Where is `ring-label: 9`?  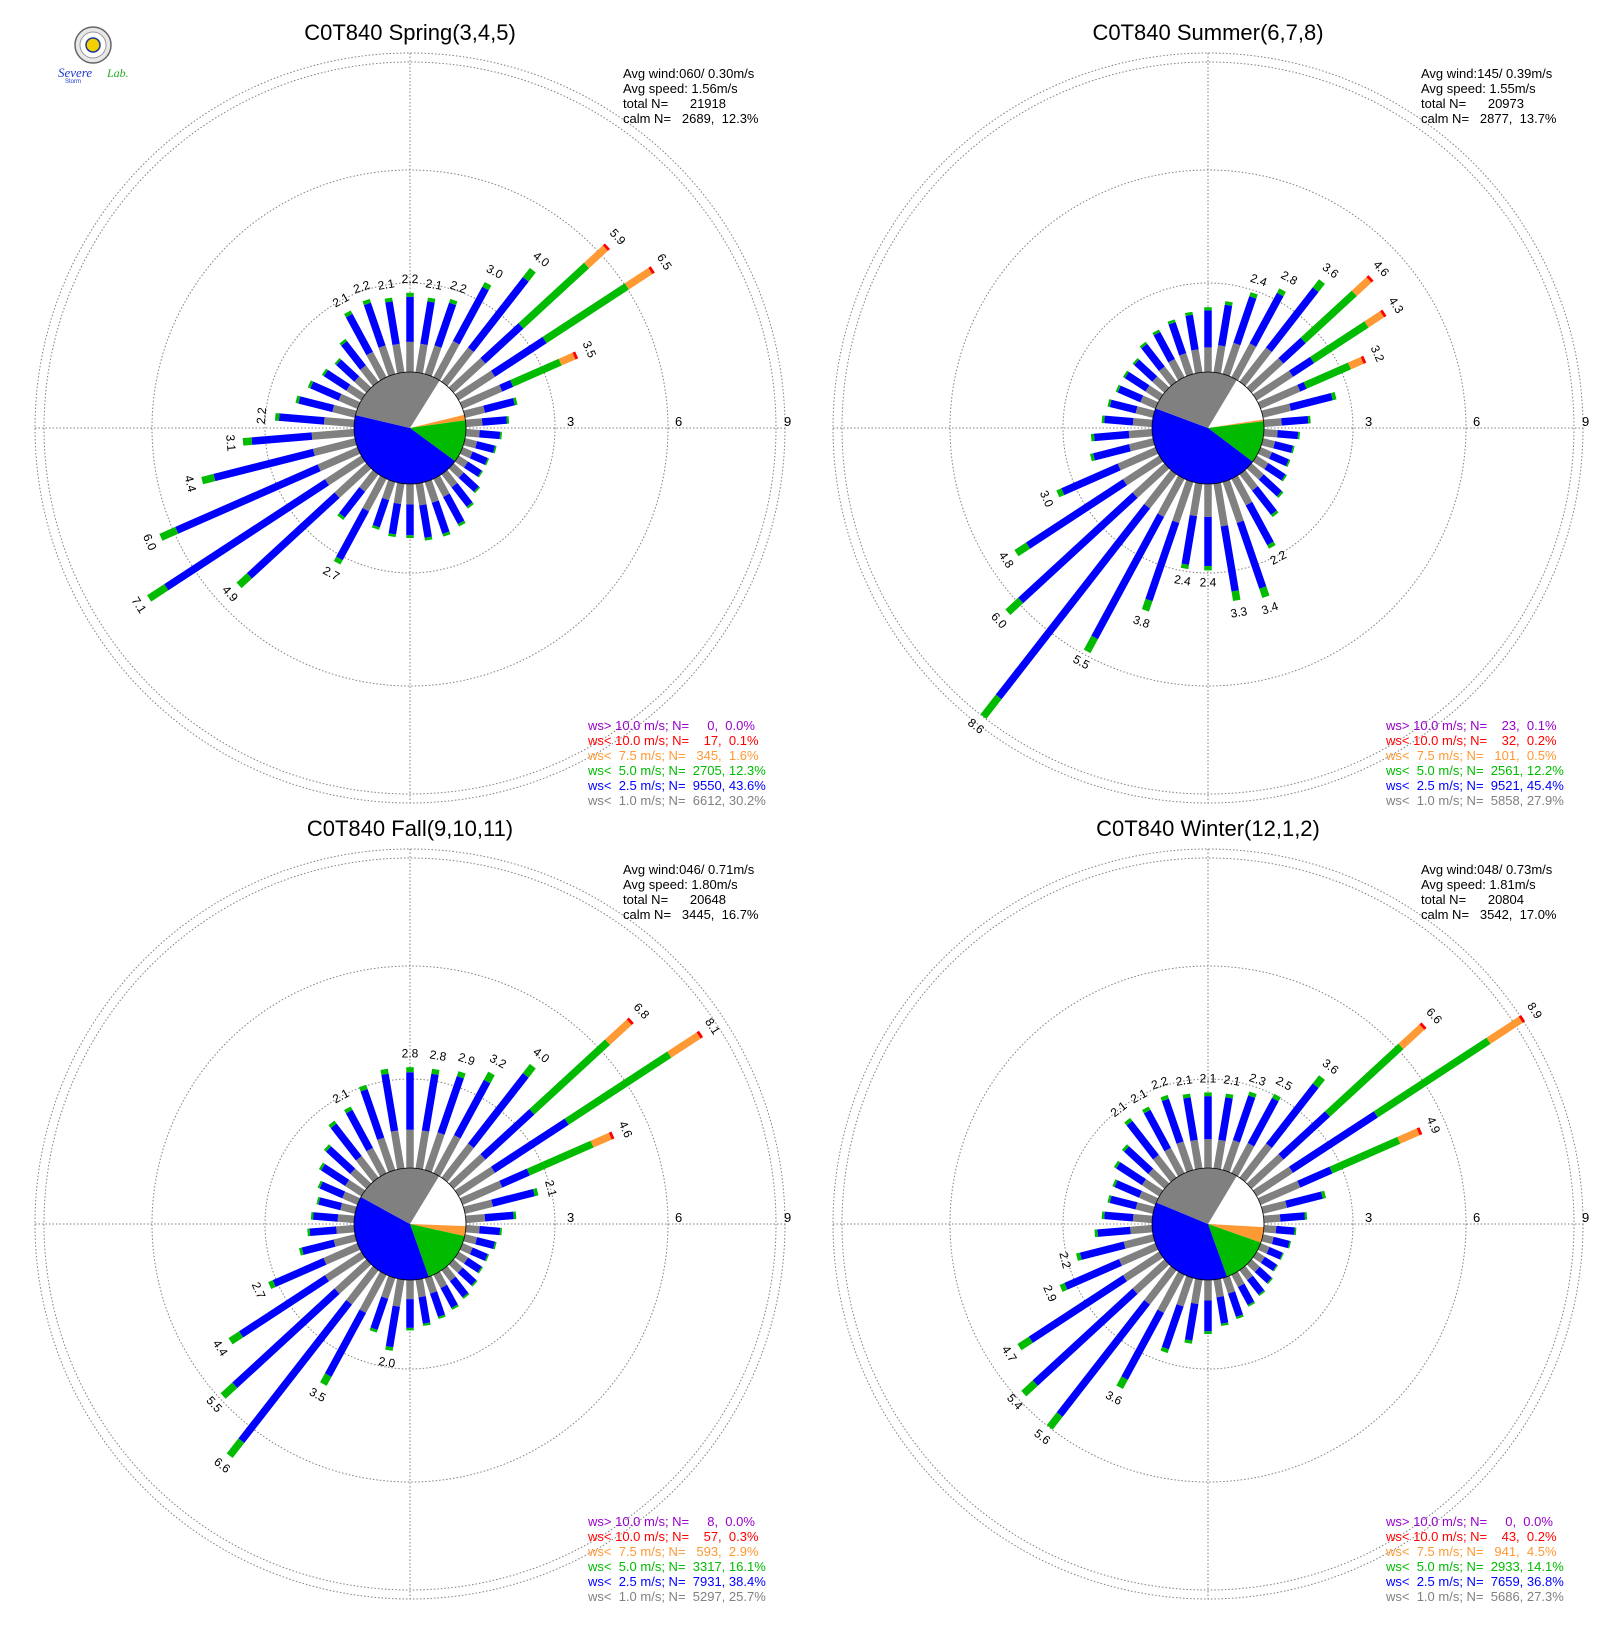
ring-label: 9 is located at coordinates (787, 421).